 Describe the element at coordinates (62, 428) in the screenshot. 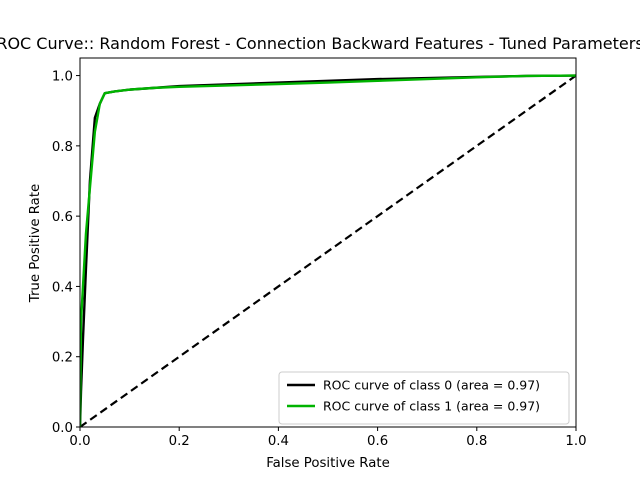

I see `y-tick-label: 0.0` at that location.